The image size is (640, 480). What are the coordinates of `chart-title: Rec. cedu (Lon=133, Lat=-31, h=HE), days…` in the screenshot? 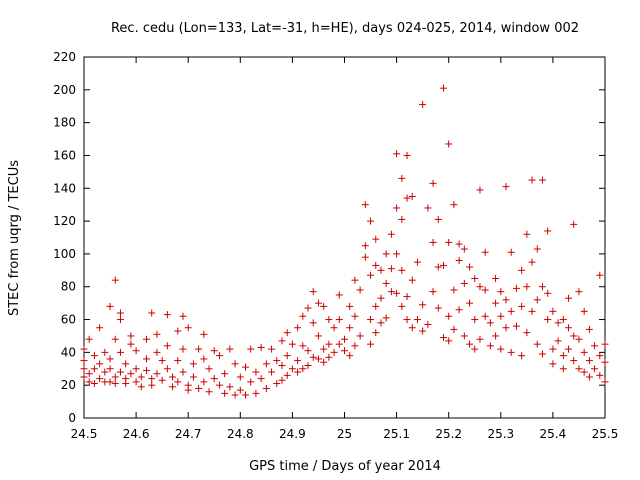 It's located at (345, 28).